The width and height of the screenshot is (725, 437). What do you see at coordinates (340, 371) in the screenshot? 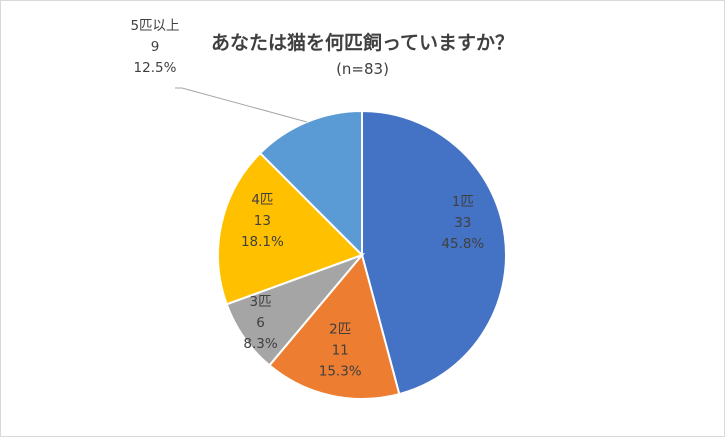
I see `data-label-2-percent: 15.3%` at bounding box center [340, 371].